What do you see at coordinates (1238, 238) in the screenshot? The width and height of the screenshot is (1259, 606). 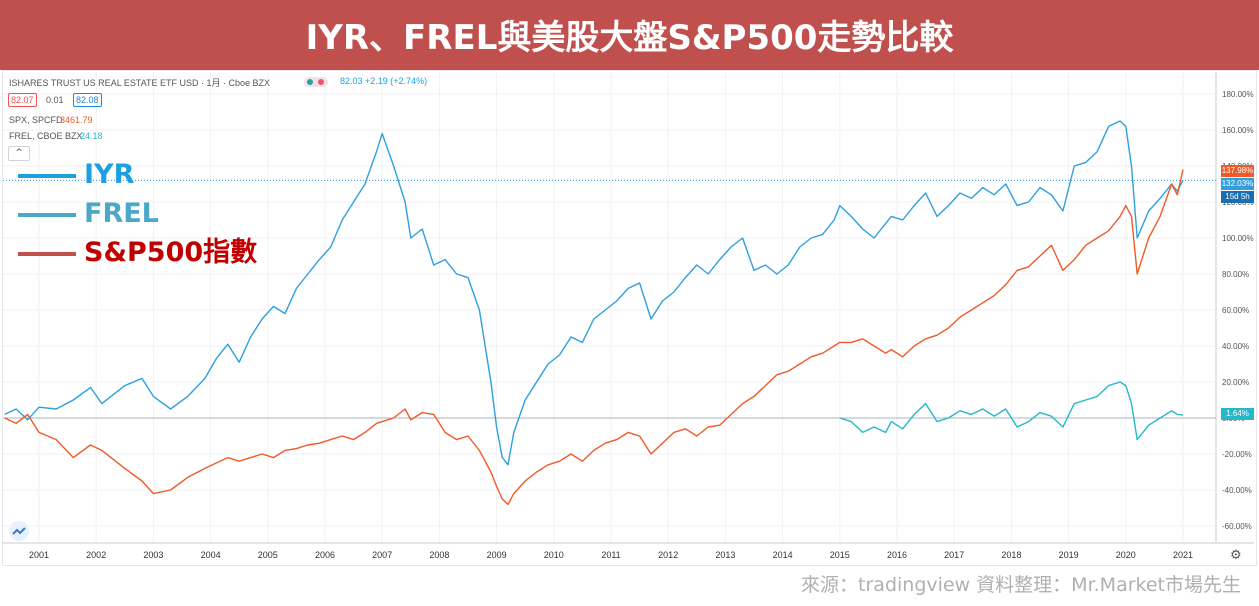 I see `y-tick-label: 100.00%` at bounding box center [1238, 238].